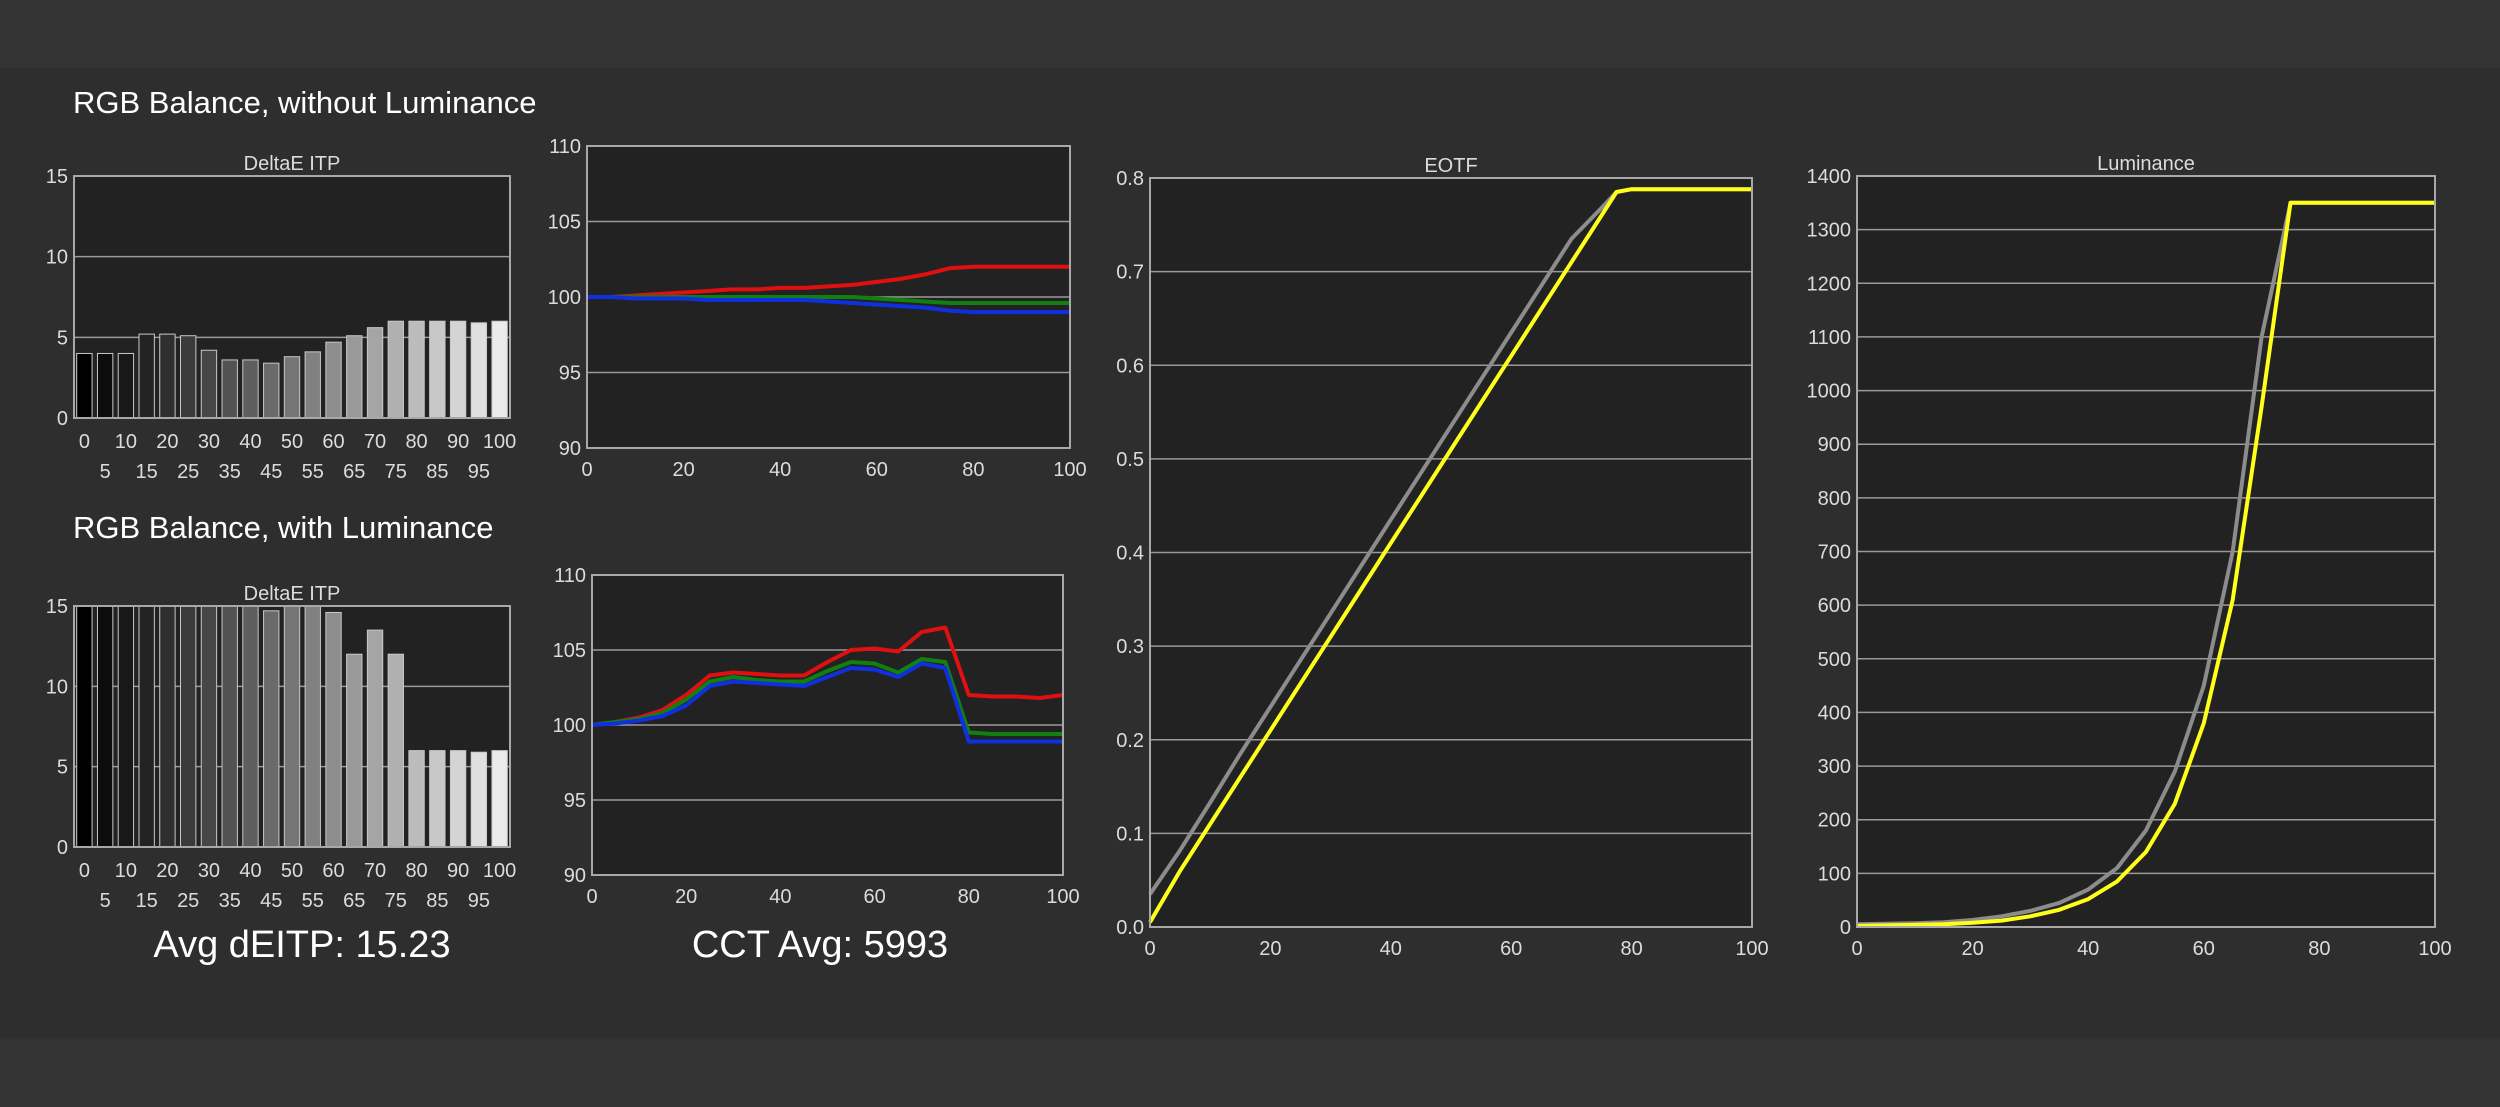  What do you see at coordinates (292, 442) in the screenshot?
I see `deltae_top-xtick-label: 50` at bounding box center [292, 442].